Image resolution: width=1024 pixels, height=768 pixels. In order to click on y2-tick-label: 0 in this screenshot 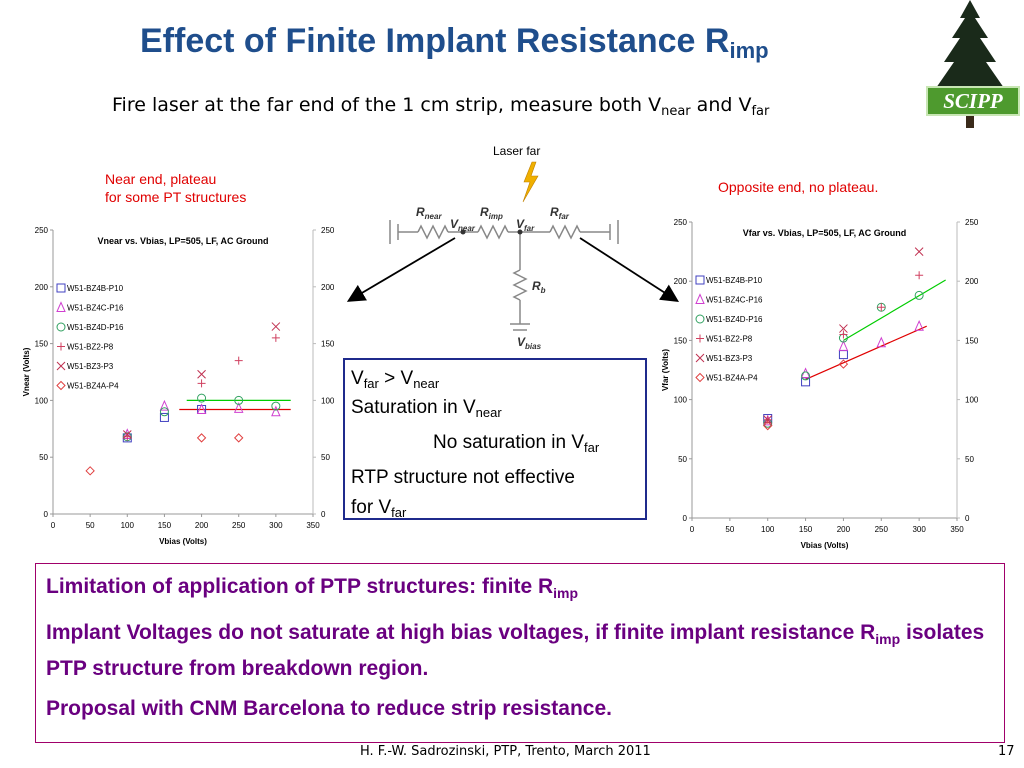, I will do `click(323, 514)`.